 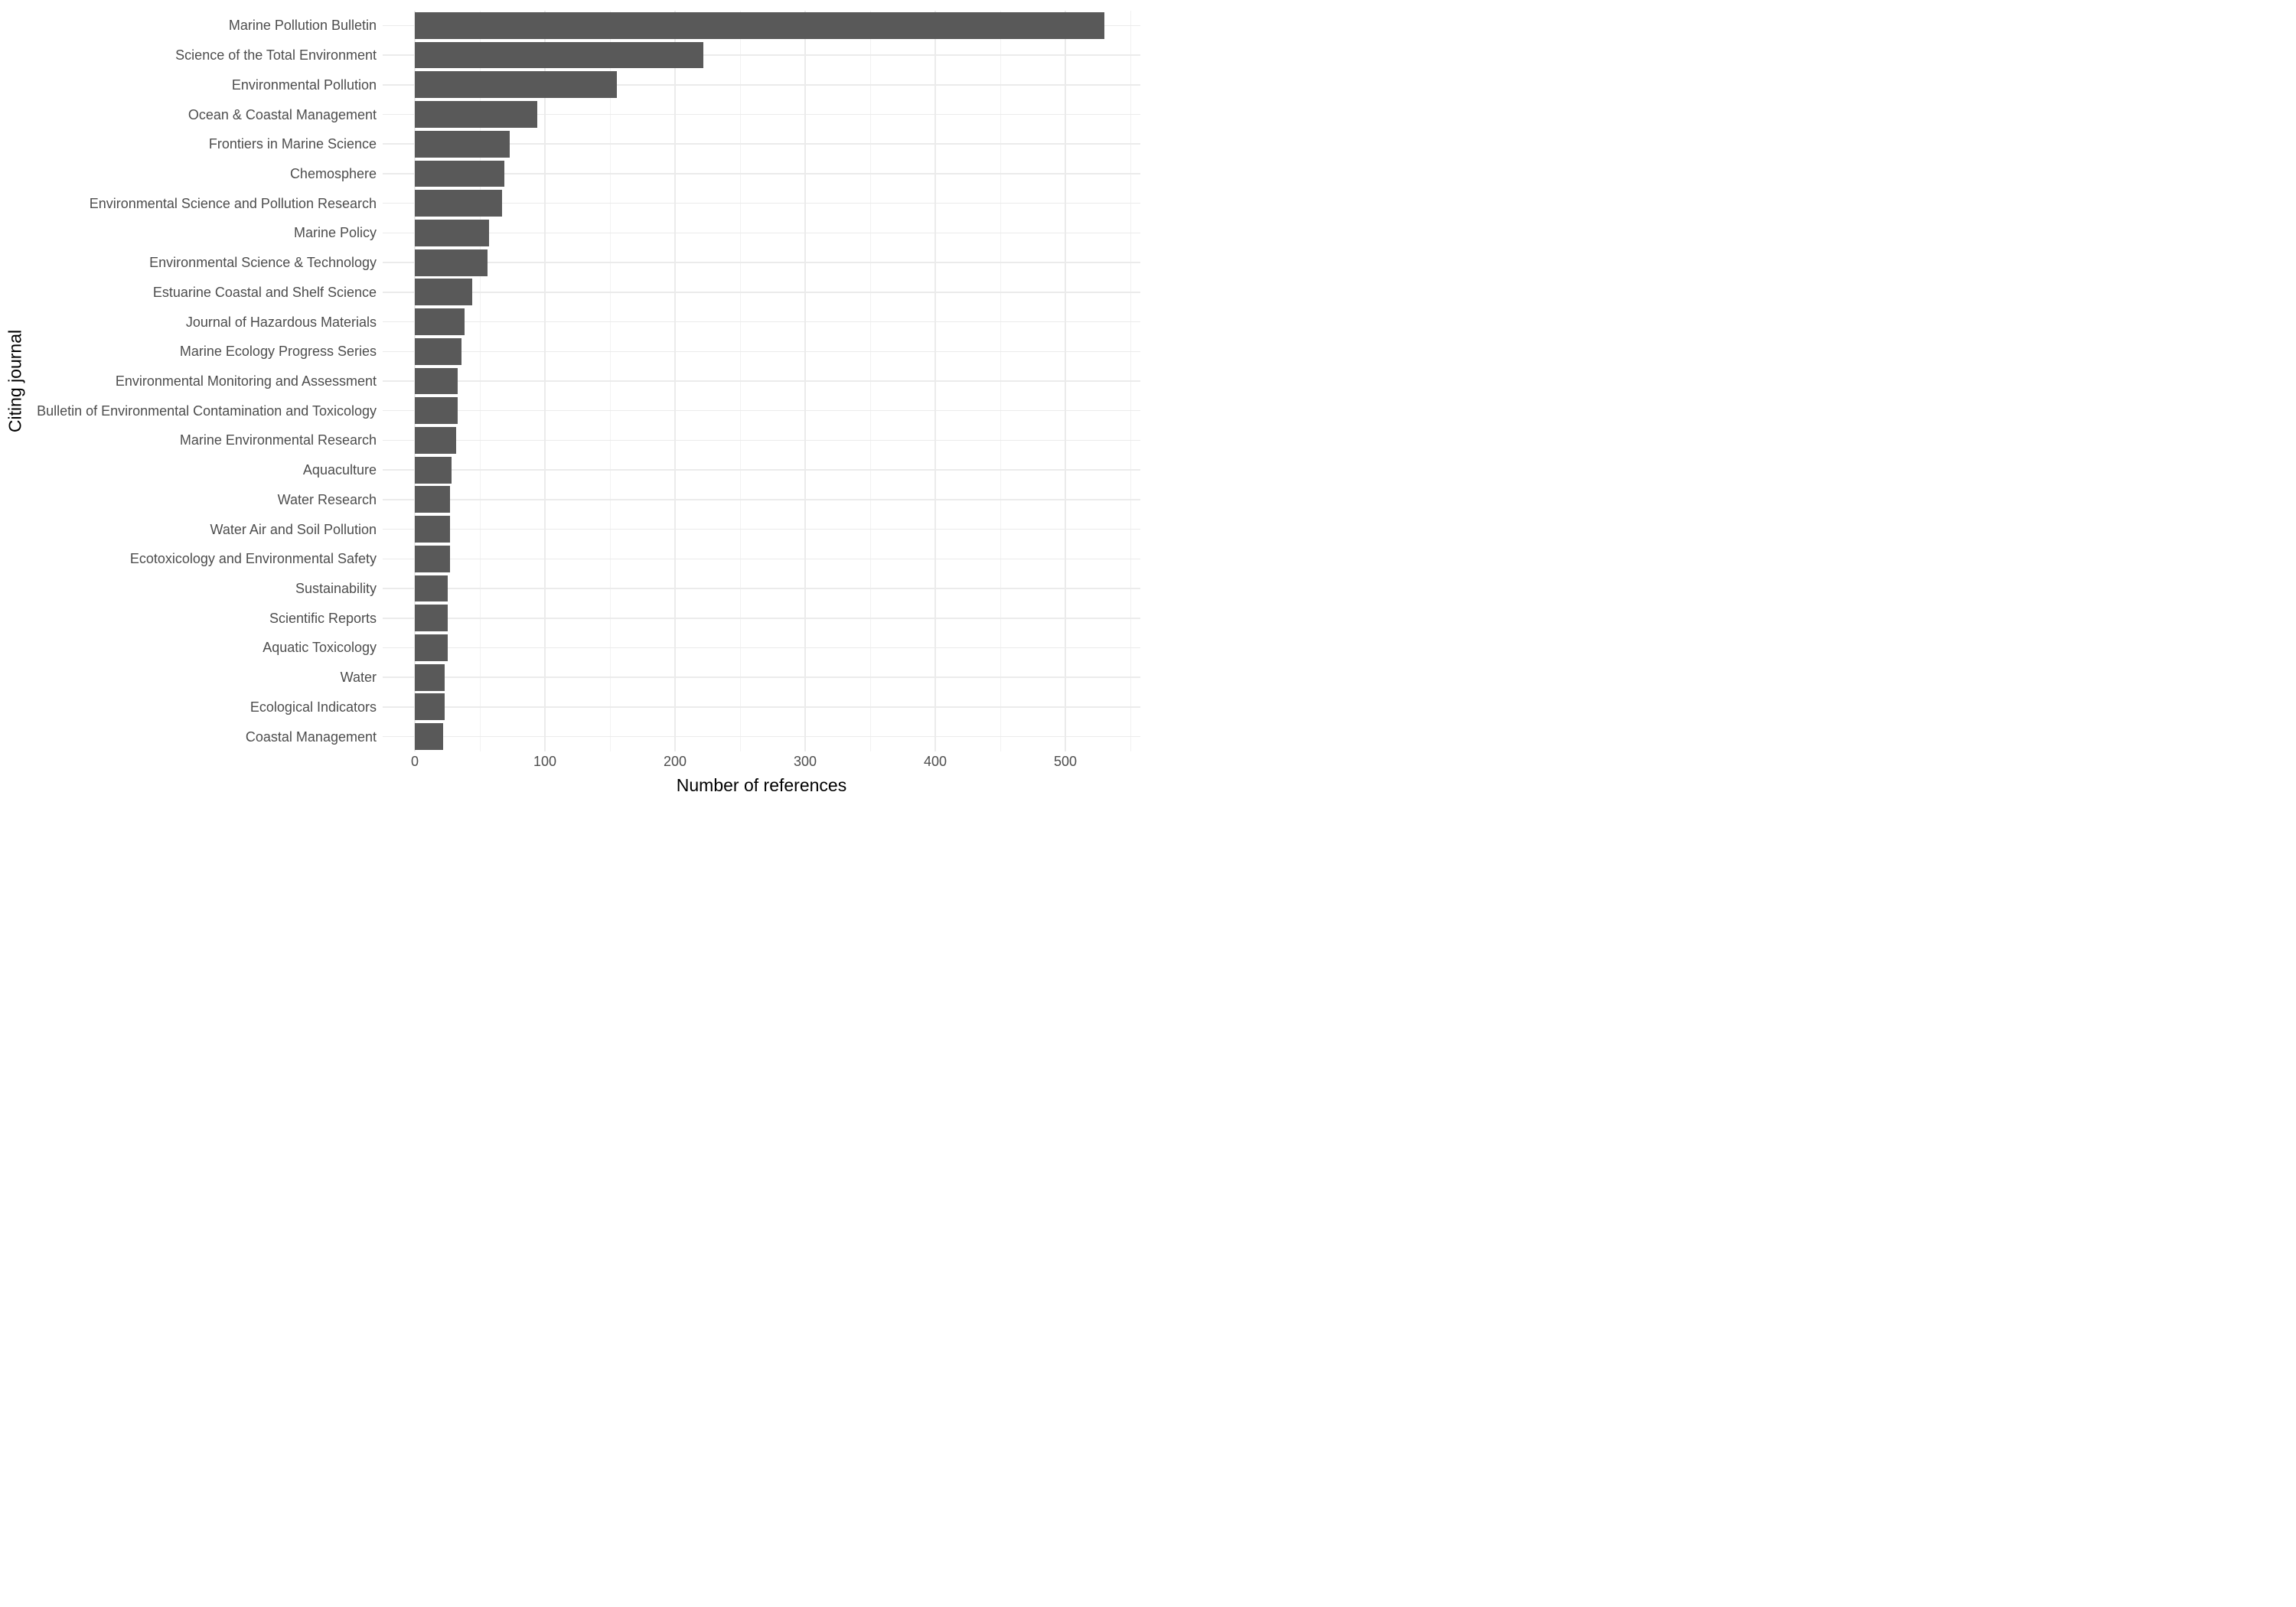 I want to click on y-tick-label: Water Research, so click(x=327, y=499).